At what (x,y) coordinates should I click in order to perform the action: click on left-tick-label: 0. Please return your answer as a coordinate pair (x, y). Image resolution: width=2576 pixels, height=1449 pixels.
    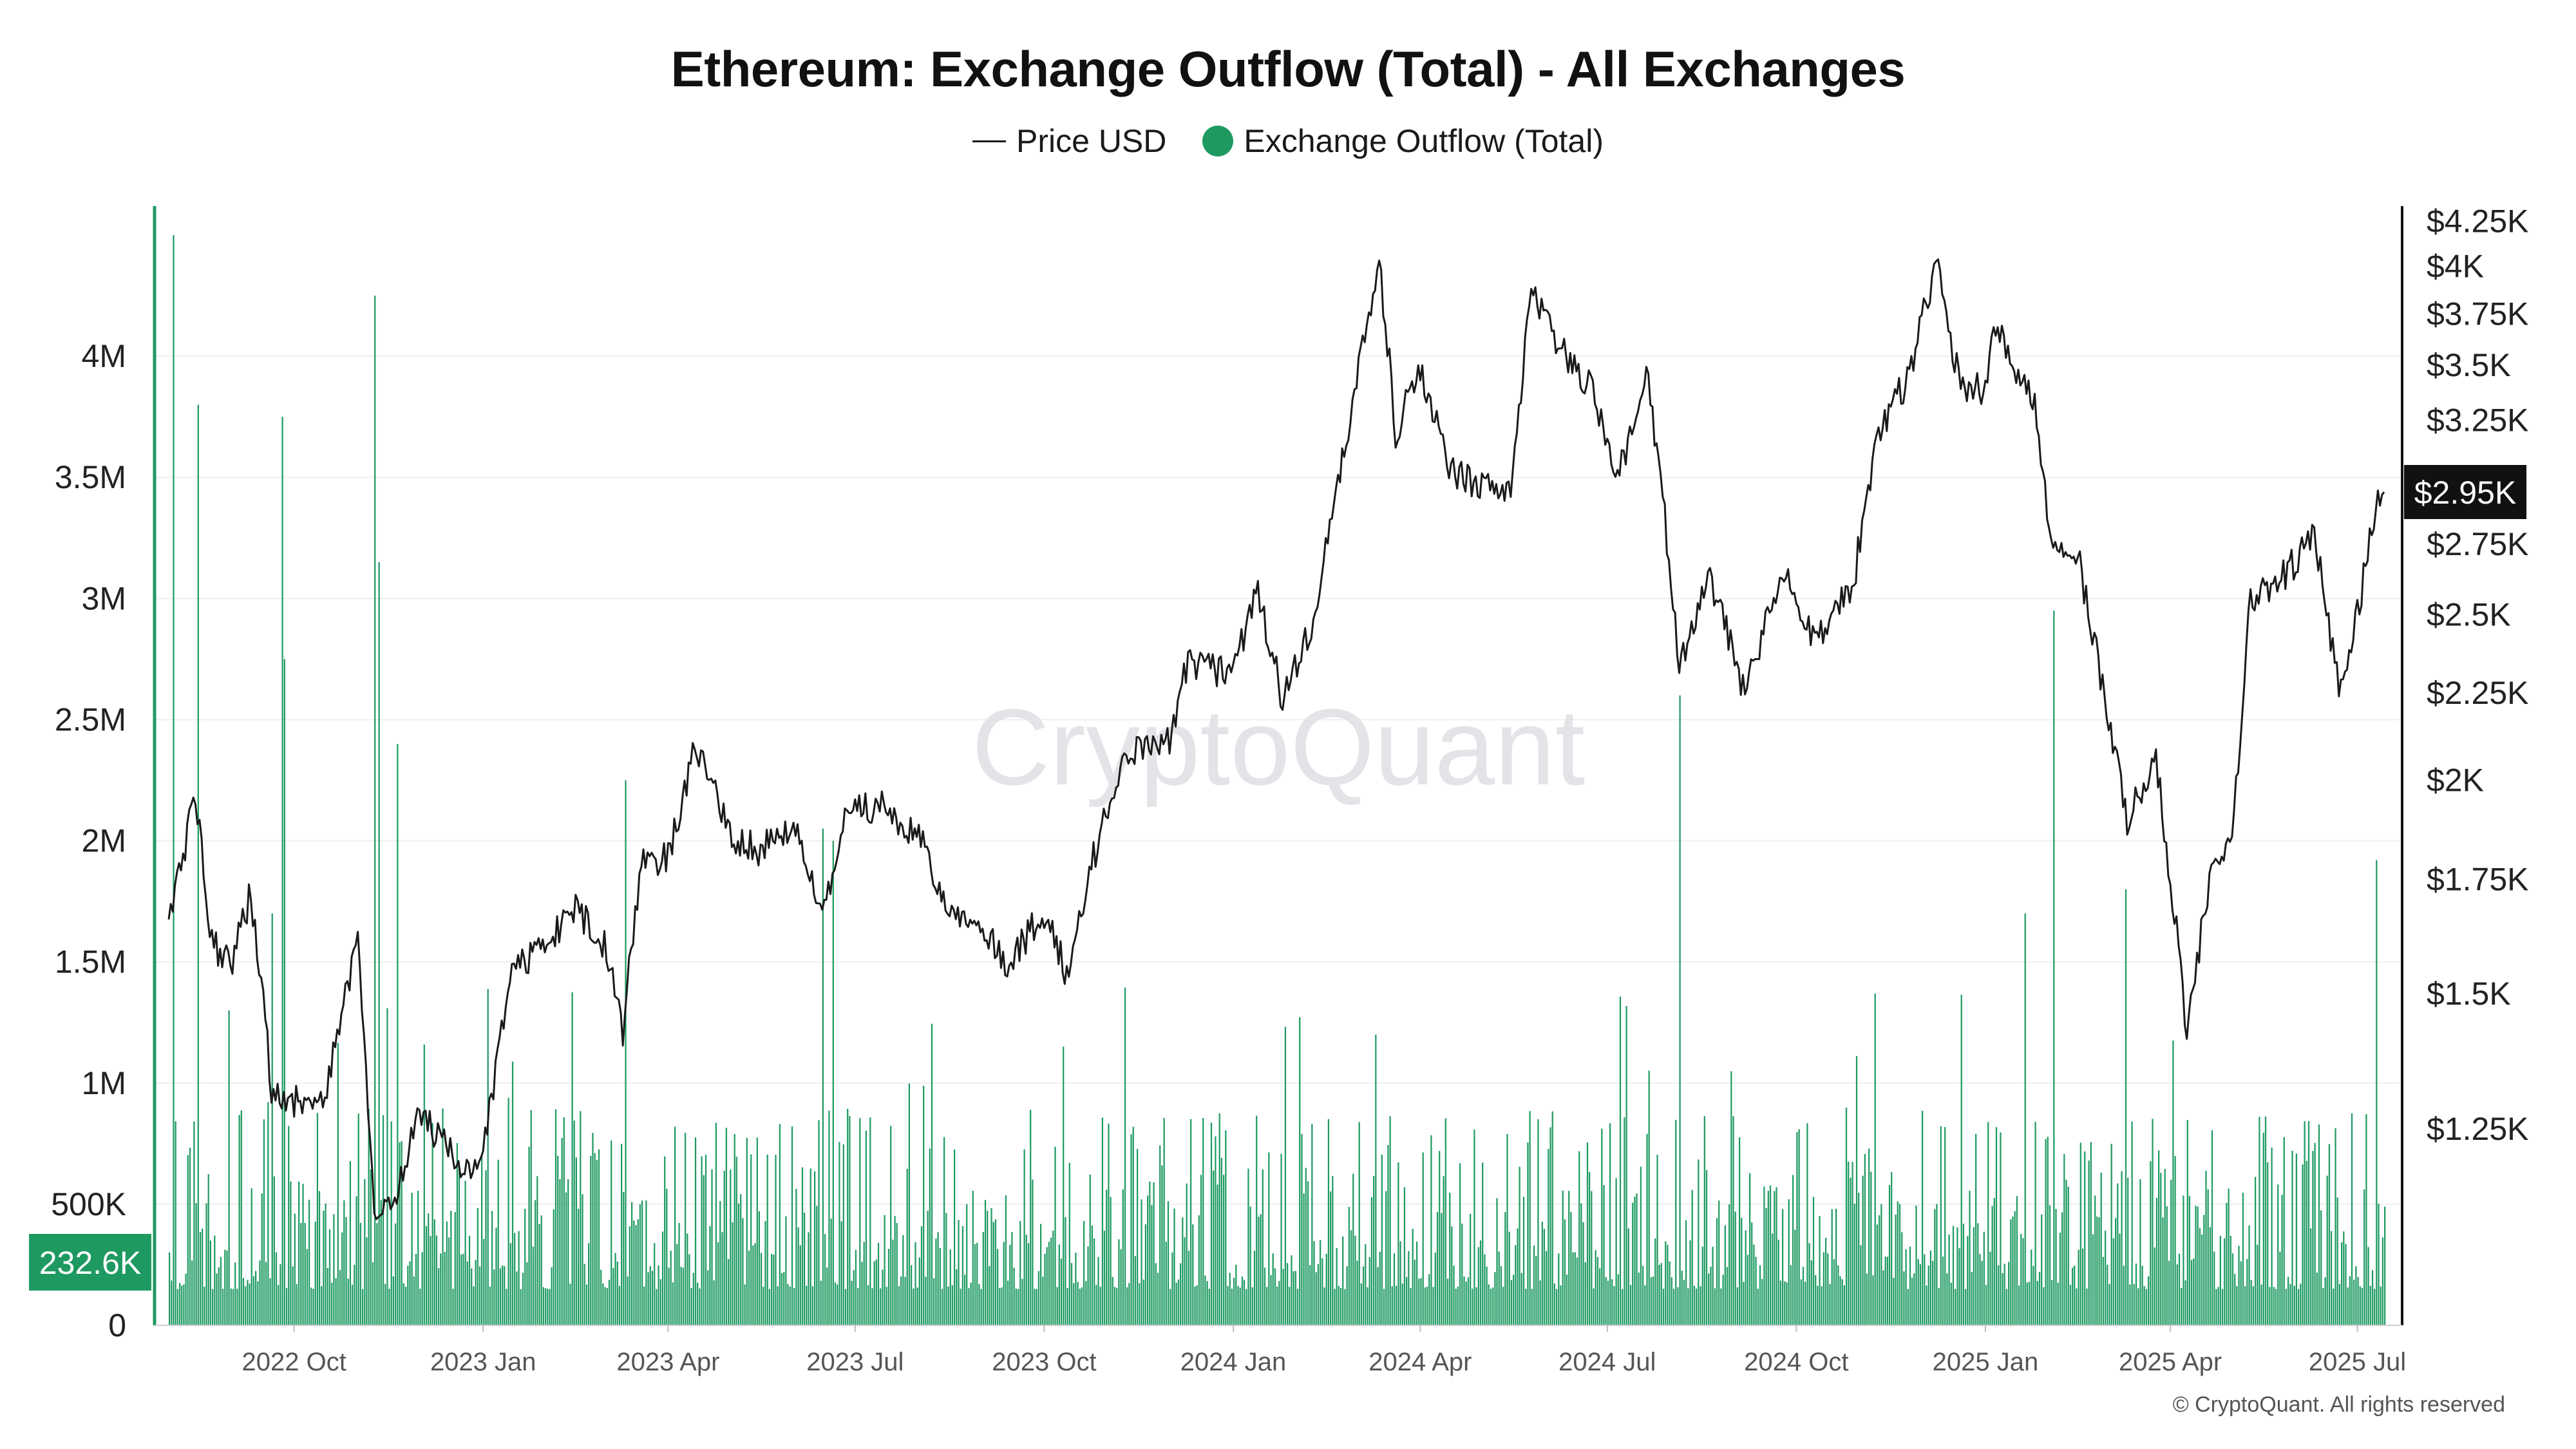
    Looking at the image, I should click on (117, 1325).